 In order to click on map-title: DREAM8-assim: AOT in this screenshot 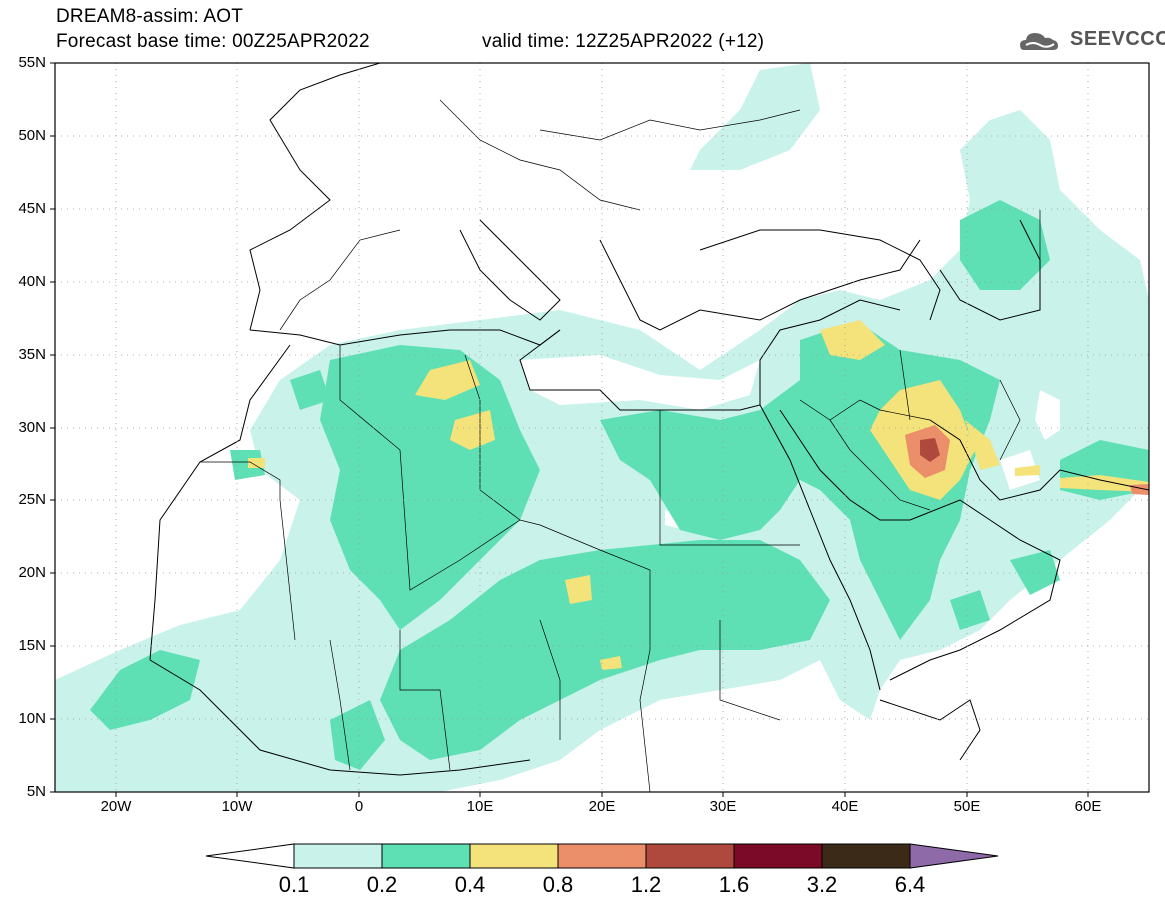, I will do `click(150, 16)`.